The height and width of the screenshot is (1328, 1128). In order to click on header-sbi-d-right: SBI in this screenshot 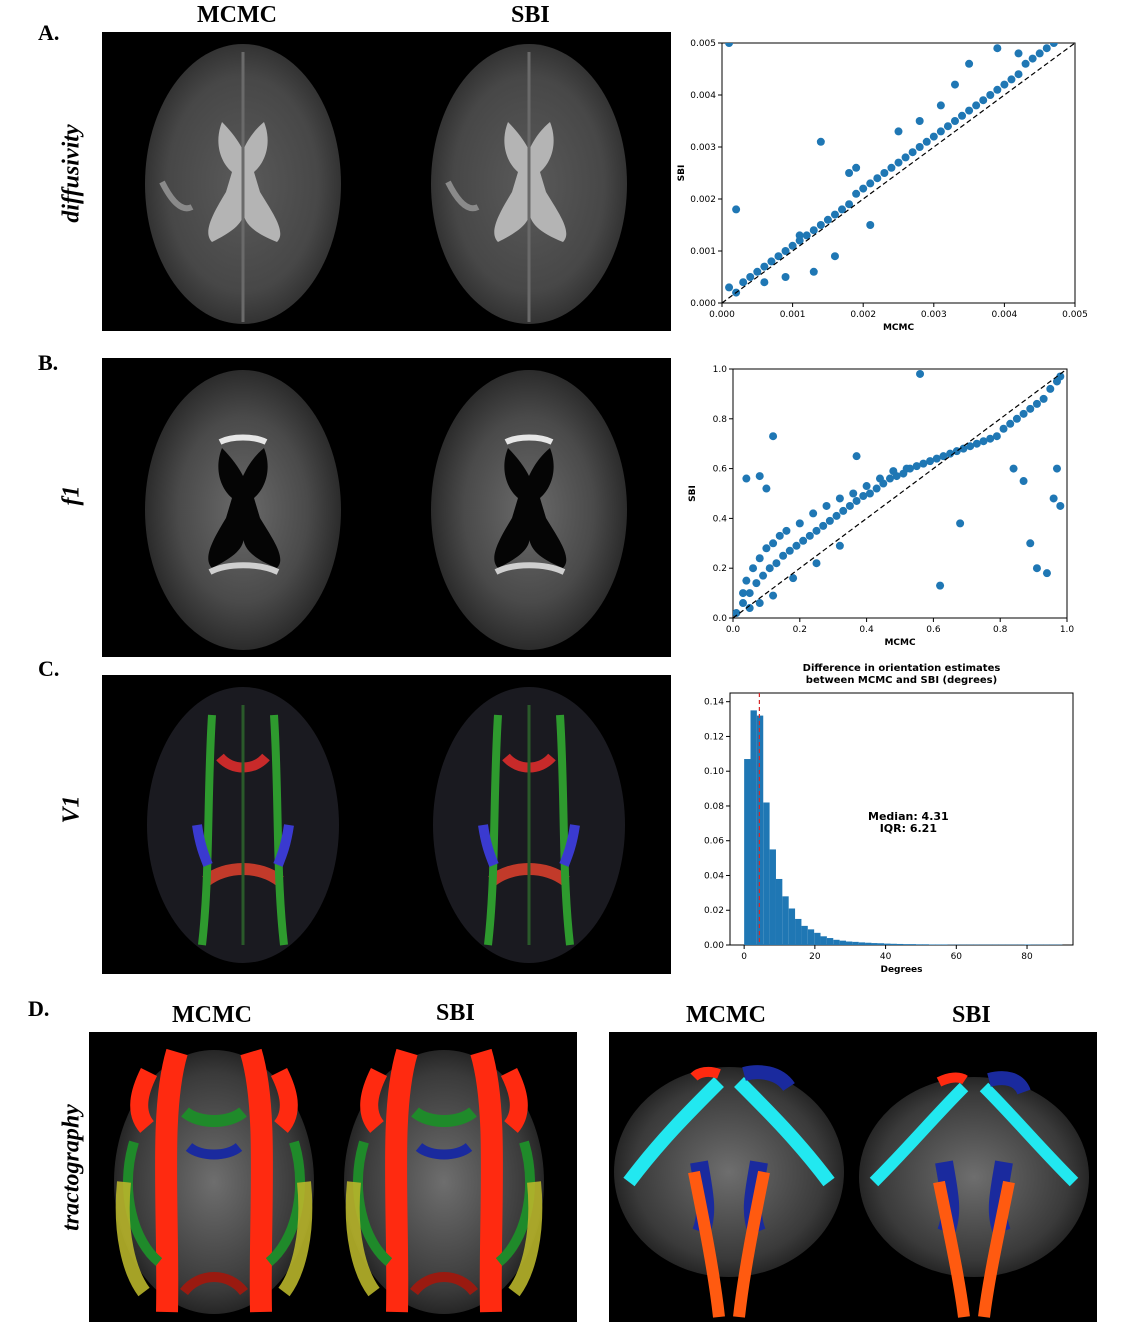, I will do `click(971, 1015)`.